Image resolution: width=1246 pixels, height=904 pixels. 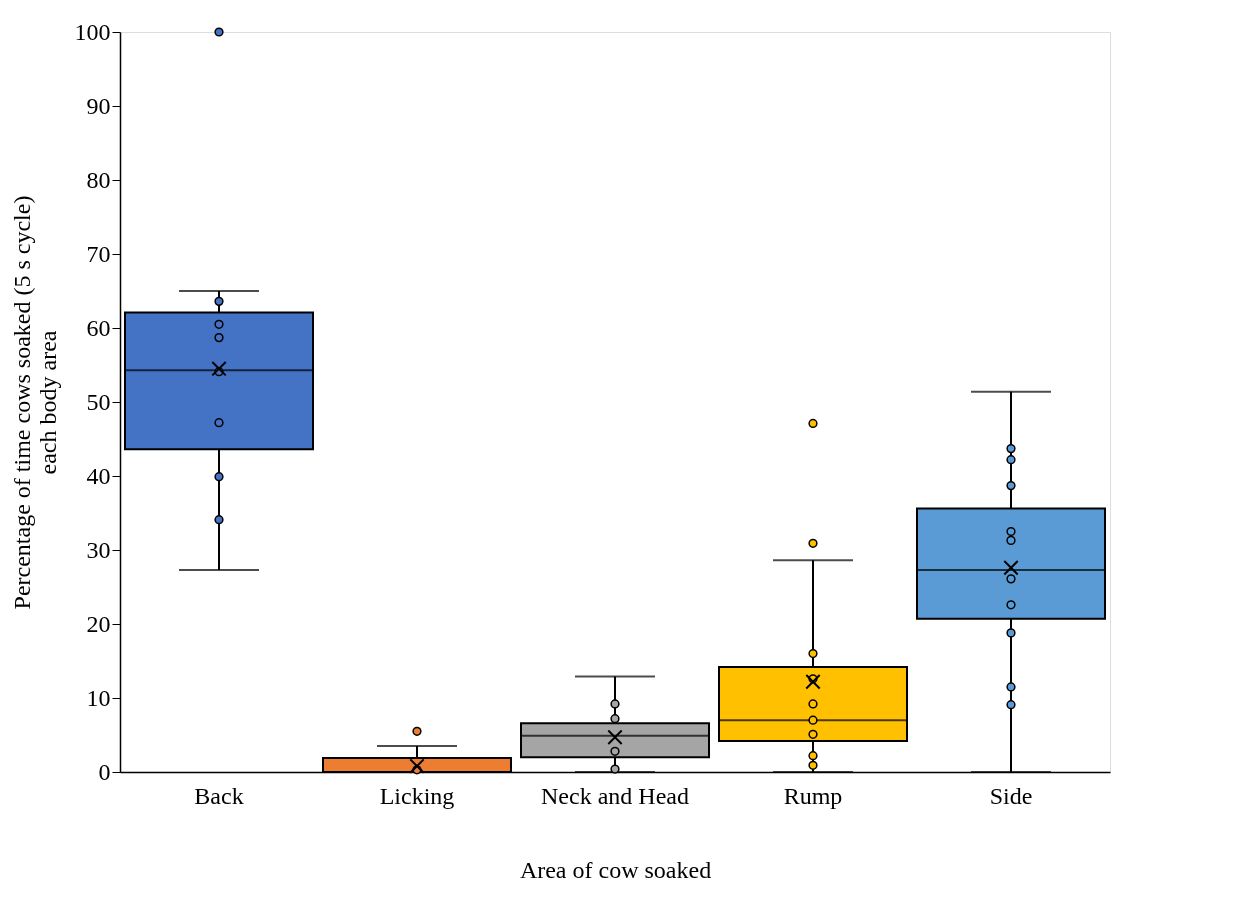 What do you see at coordinates (615, 795) in the screenshot?
I see `x-tick-label: Neck and Head` at bounding box center [615, 795].